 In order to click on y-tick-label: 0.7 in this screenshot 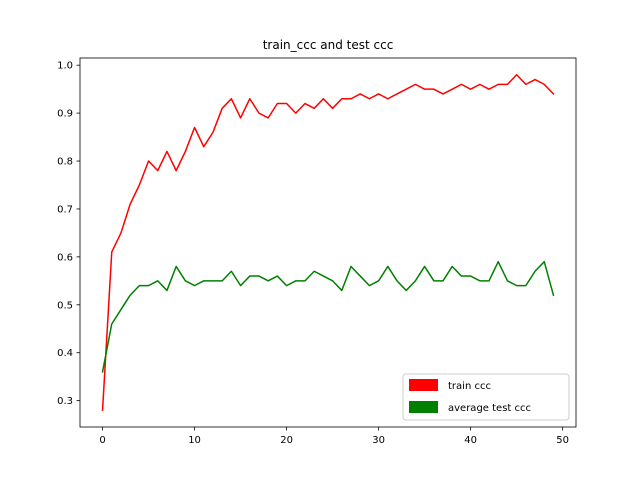, I will do `click(65, 209)`.